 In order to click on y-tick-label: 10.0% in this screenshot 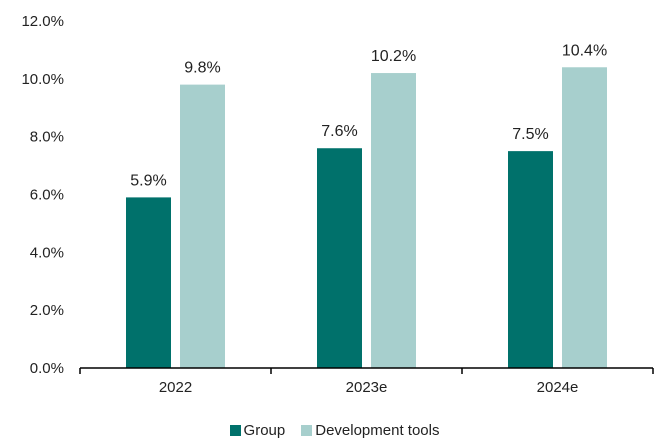, I will do `click(42, 79)`.